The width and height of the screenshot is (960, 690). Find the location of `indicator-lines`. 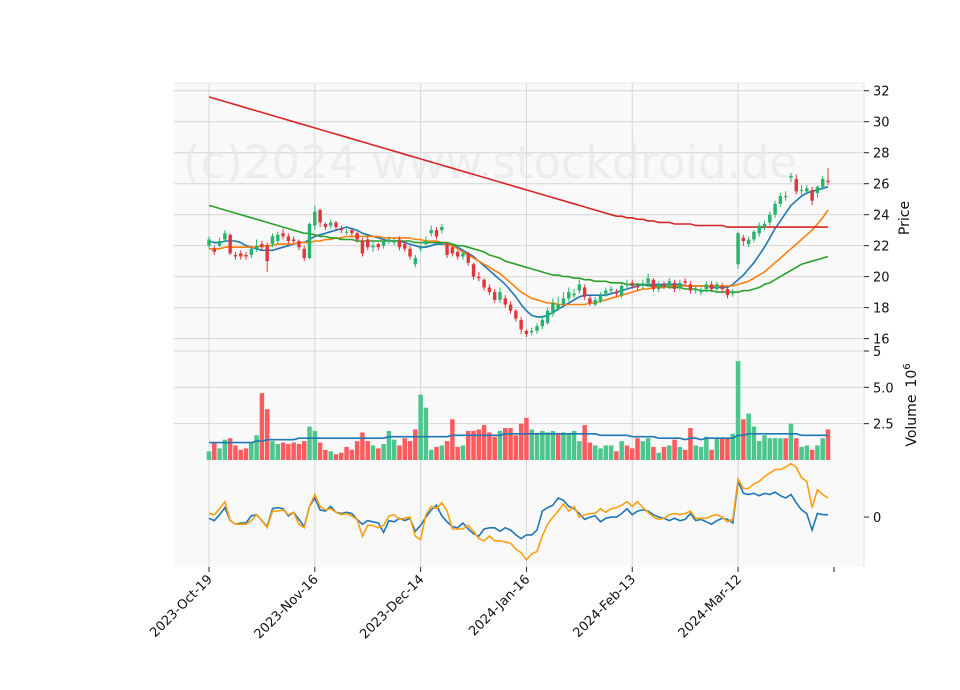

indicator-lines is located at coordinates (518, 512).